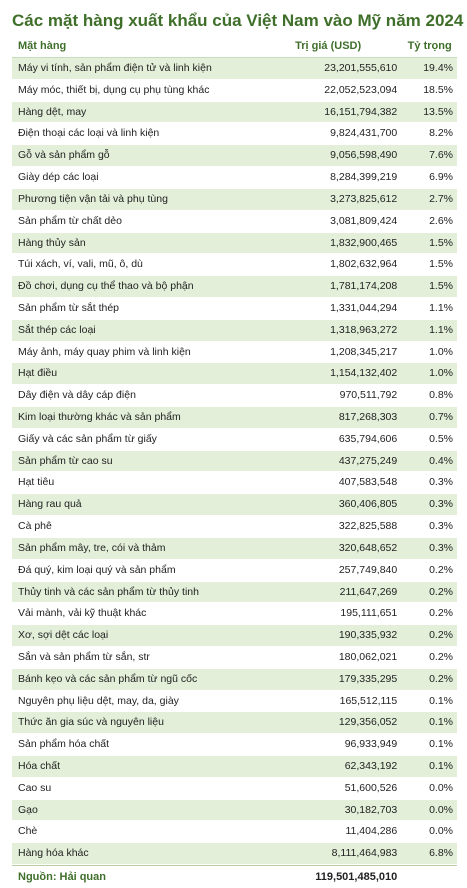 This screenshot has width=467, height=888. Describe the element at coordinates (234, 112) in the screenshot. I see `table-row: Hàng dệt, may 16,151,794,382 13.5%` at that location.